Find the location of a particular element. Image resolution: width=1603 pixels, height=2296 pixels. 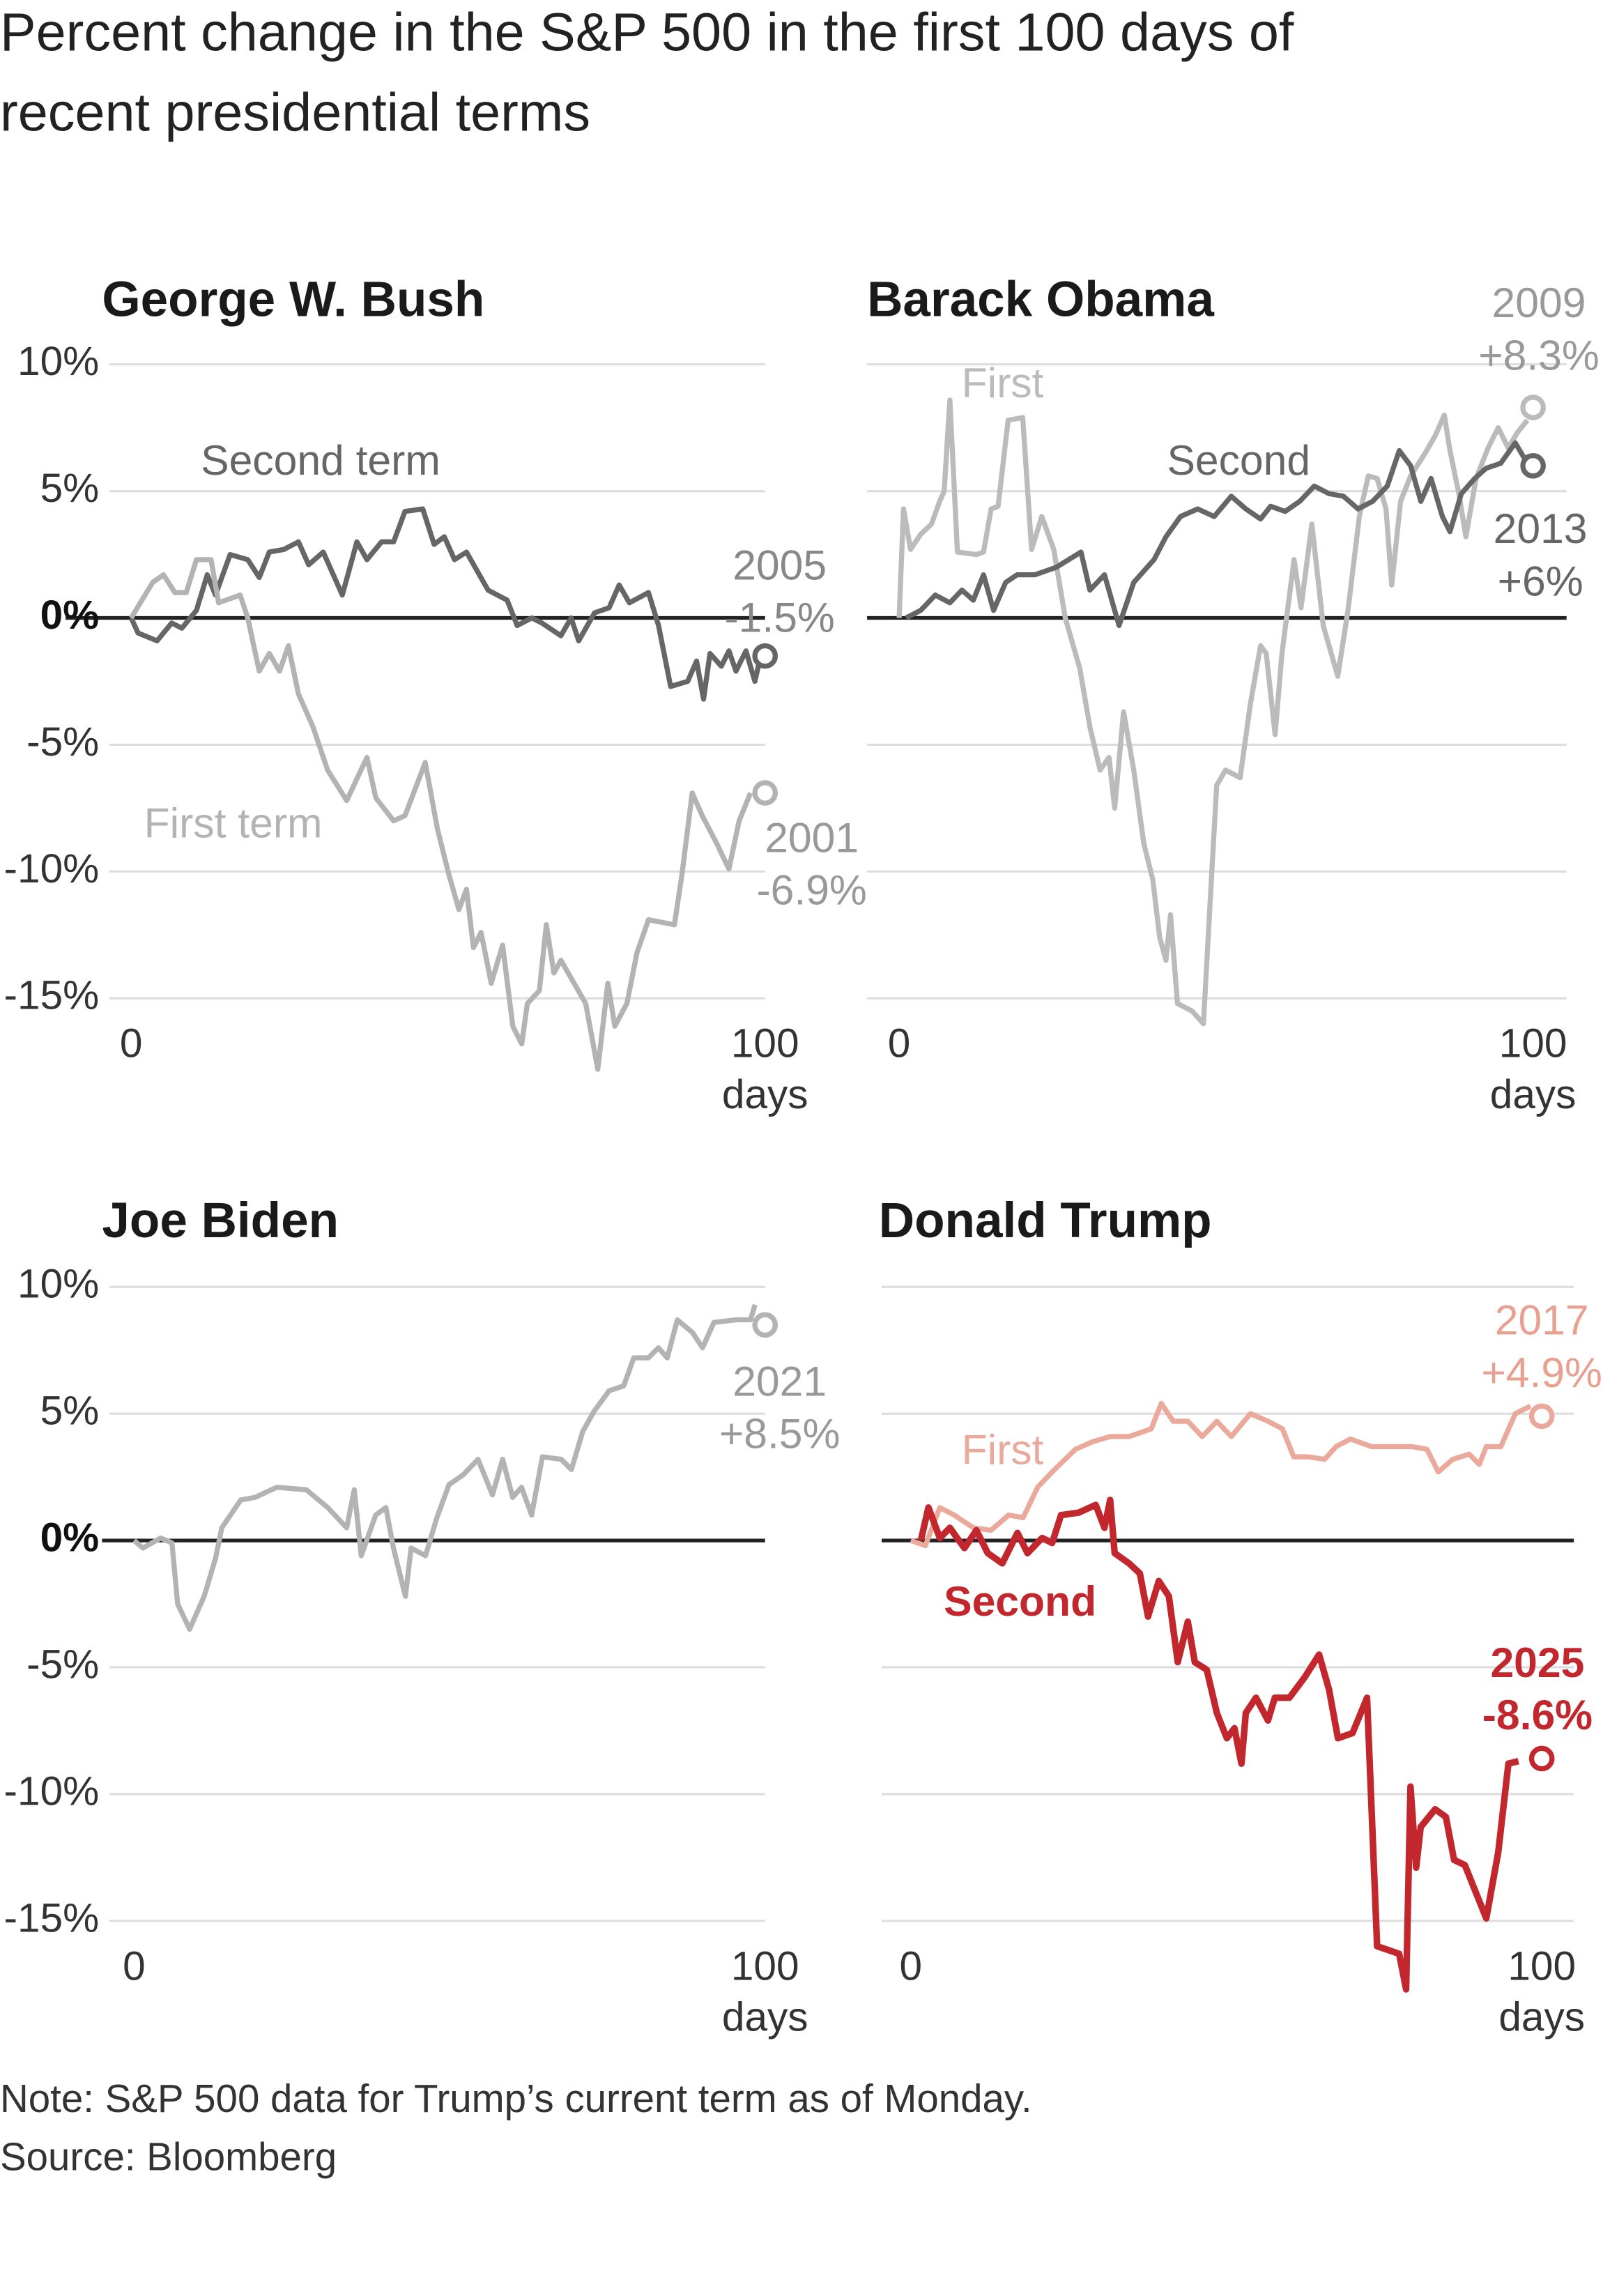

end-value-label: +8.5% is located at coordinates (780, 1433).